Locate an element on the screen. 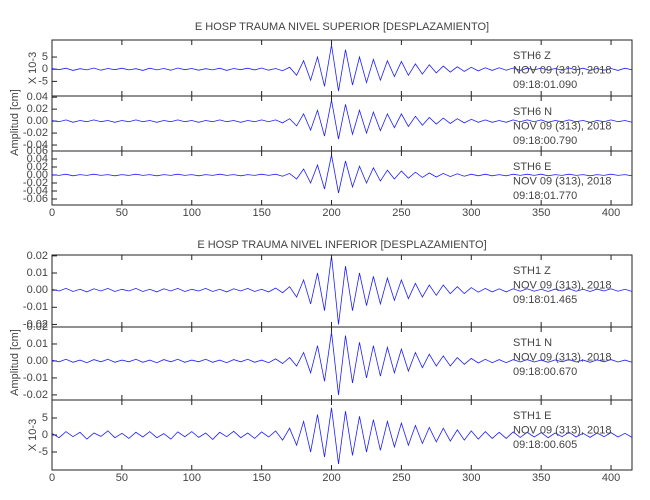 The width and height of the screenshot is (650, 500). trace-annotation: 09:18:00.670 is located at coordinates (545, 372).